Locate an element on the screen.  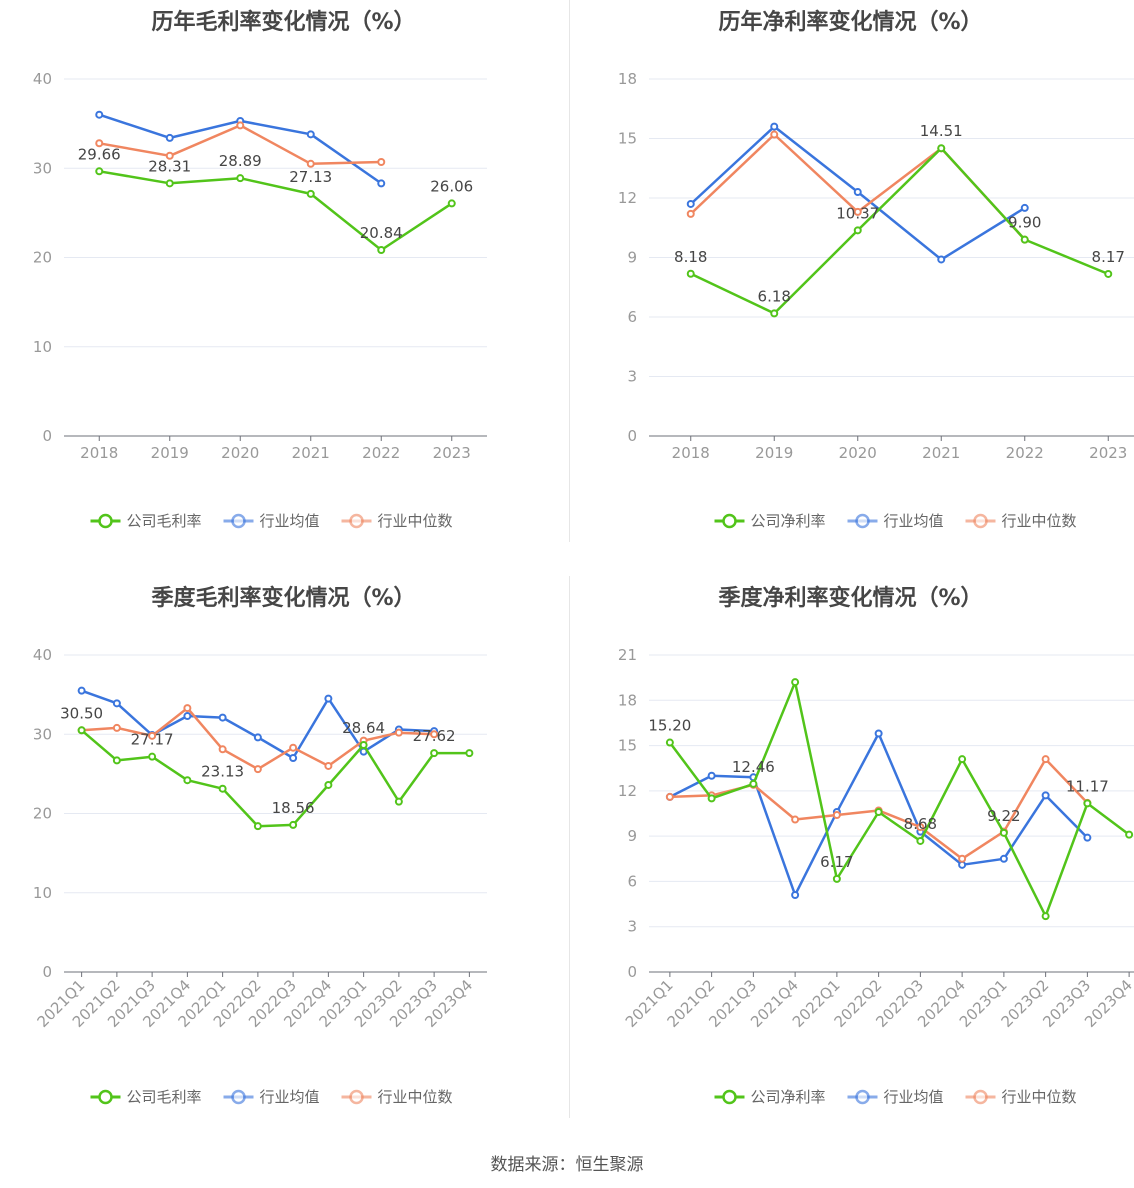
y-tick-label: 10 is located at coordinates (42, 347).